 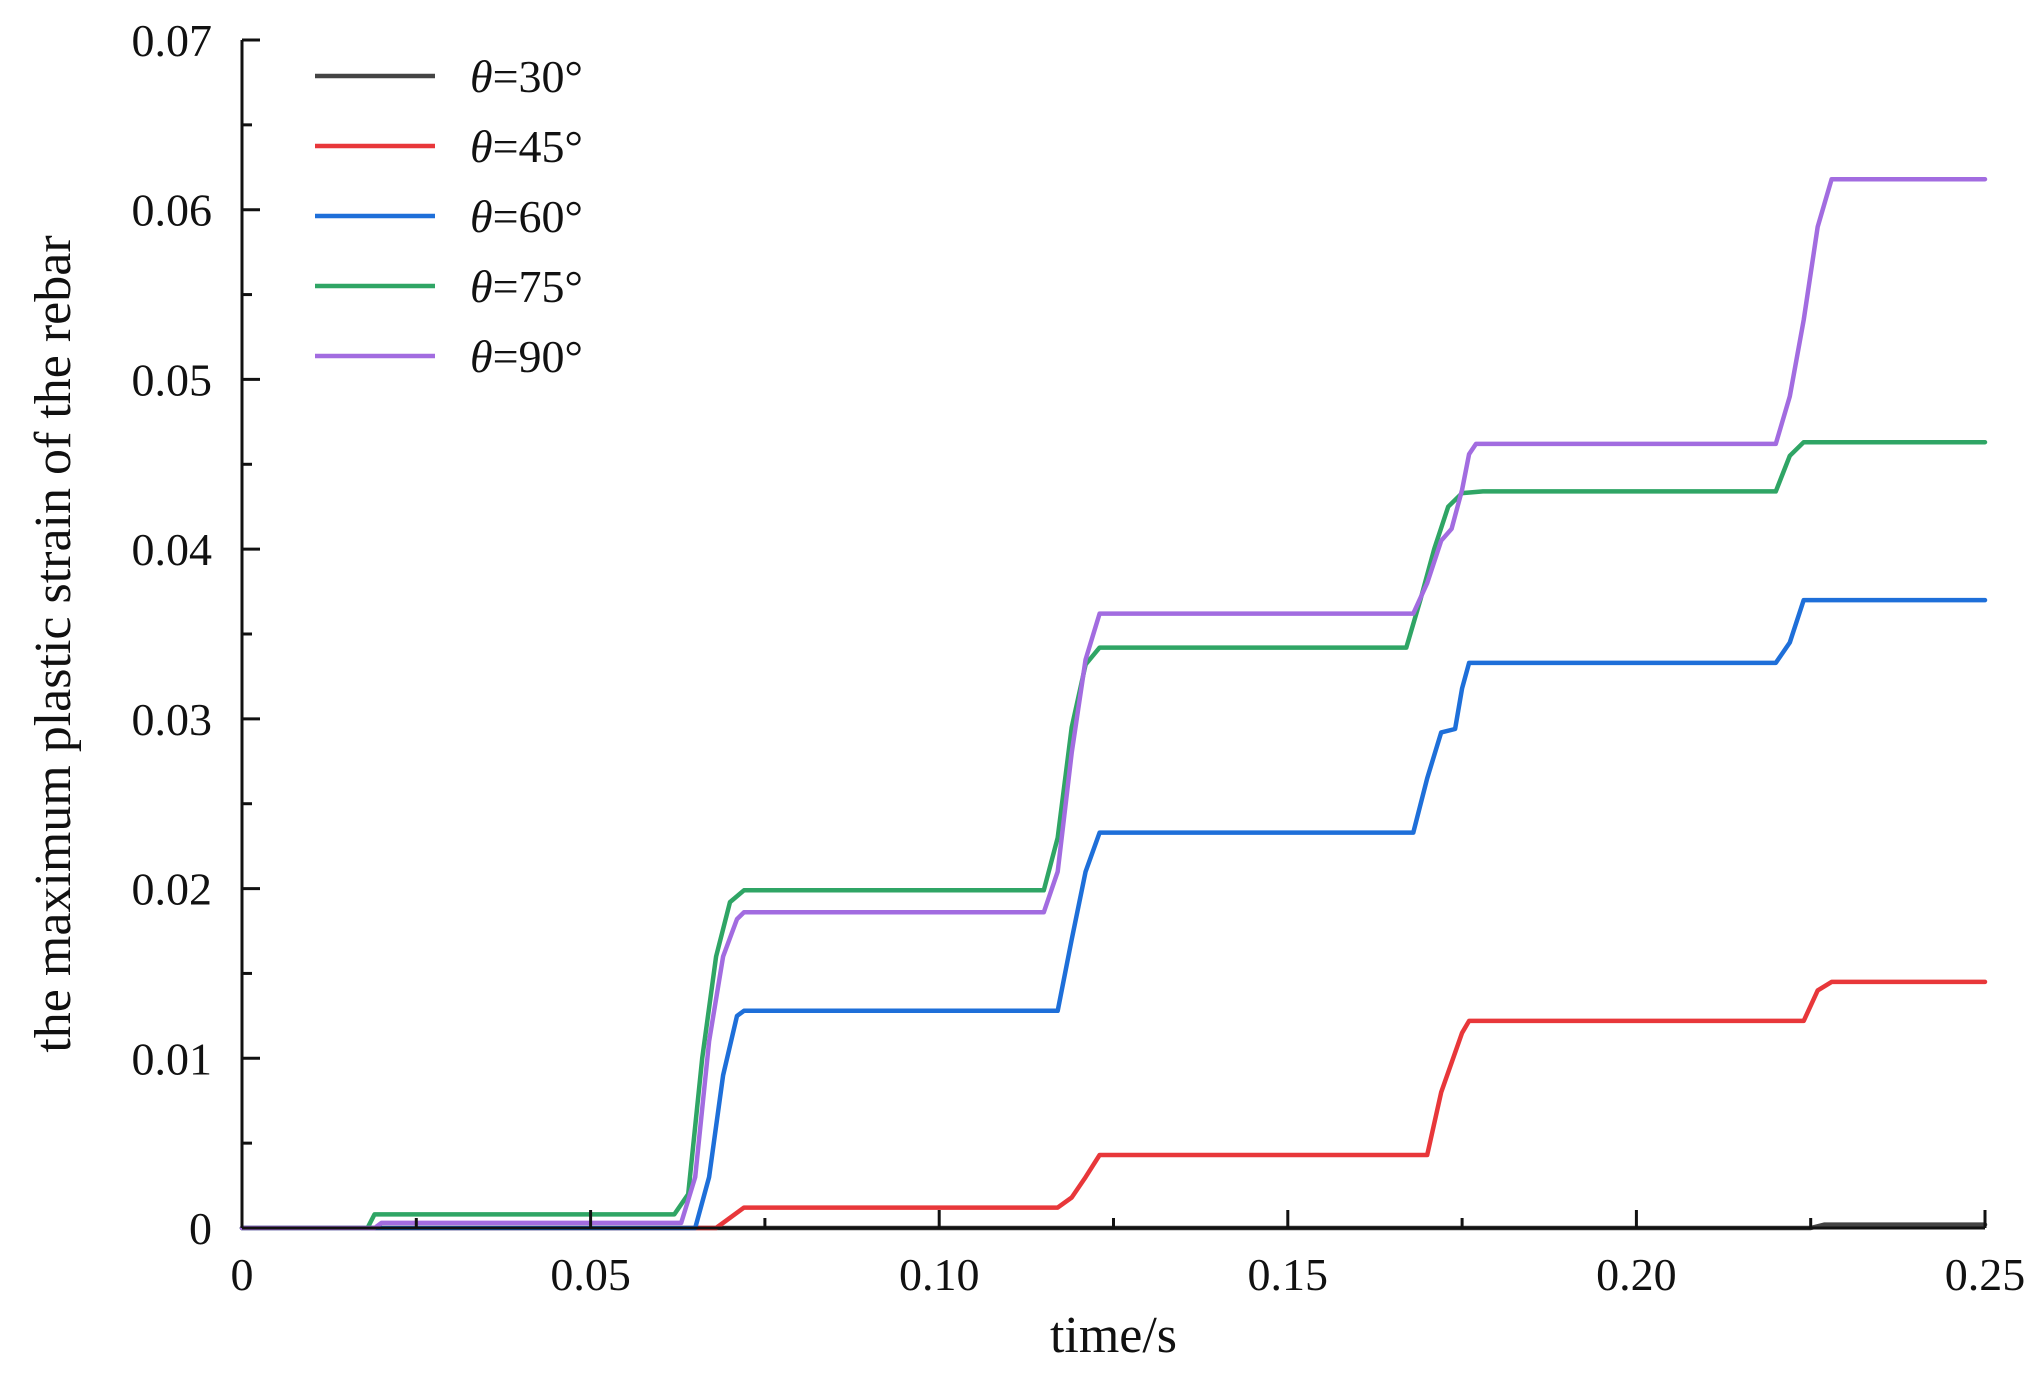 I want to click on legend-label-theta-60: θ=60°, so click(x=526, y=216).